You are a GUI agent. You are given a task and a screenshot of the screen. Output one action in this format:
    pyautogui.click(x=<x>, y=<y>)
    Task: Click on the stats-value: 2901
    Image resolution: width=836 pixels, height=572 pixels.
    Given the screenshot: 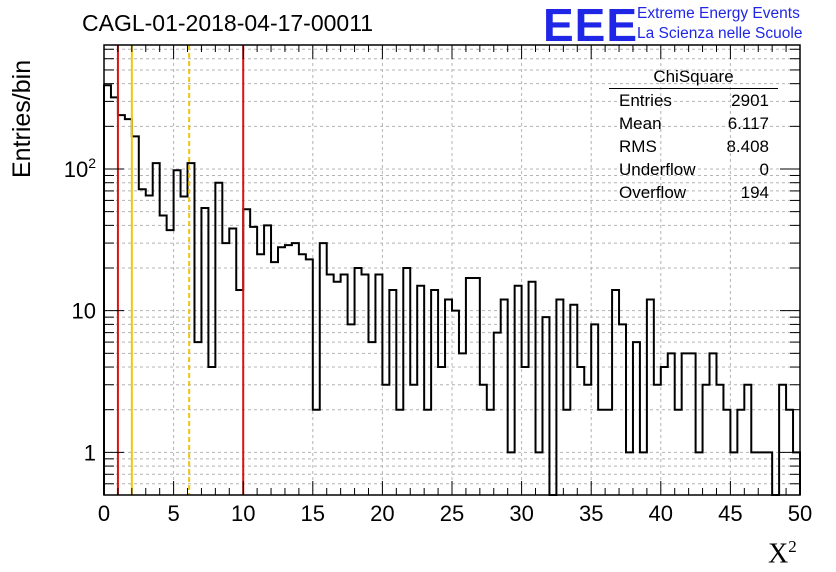 What is the action you would take?
    pyautogui.click(x=750, y=100)
    